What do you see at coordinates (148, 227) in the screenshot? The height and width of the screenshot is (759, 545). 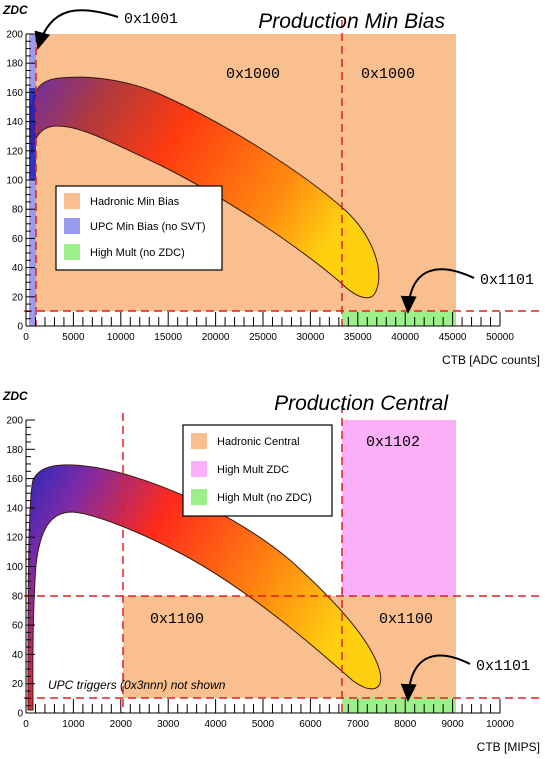 I see `legend-top-1: UPC Min Bias (no SVT)` at bounding box center [148, 227].